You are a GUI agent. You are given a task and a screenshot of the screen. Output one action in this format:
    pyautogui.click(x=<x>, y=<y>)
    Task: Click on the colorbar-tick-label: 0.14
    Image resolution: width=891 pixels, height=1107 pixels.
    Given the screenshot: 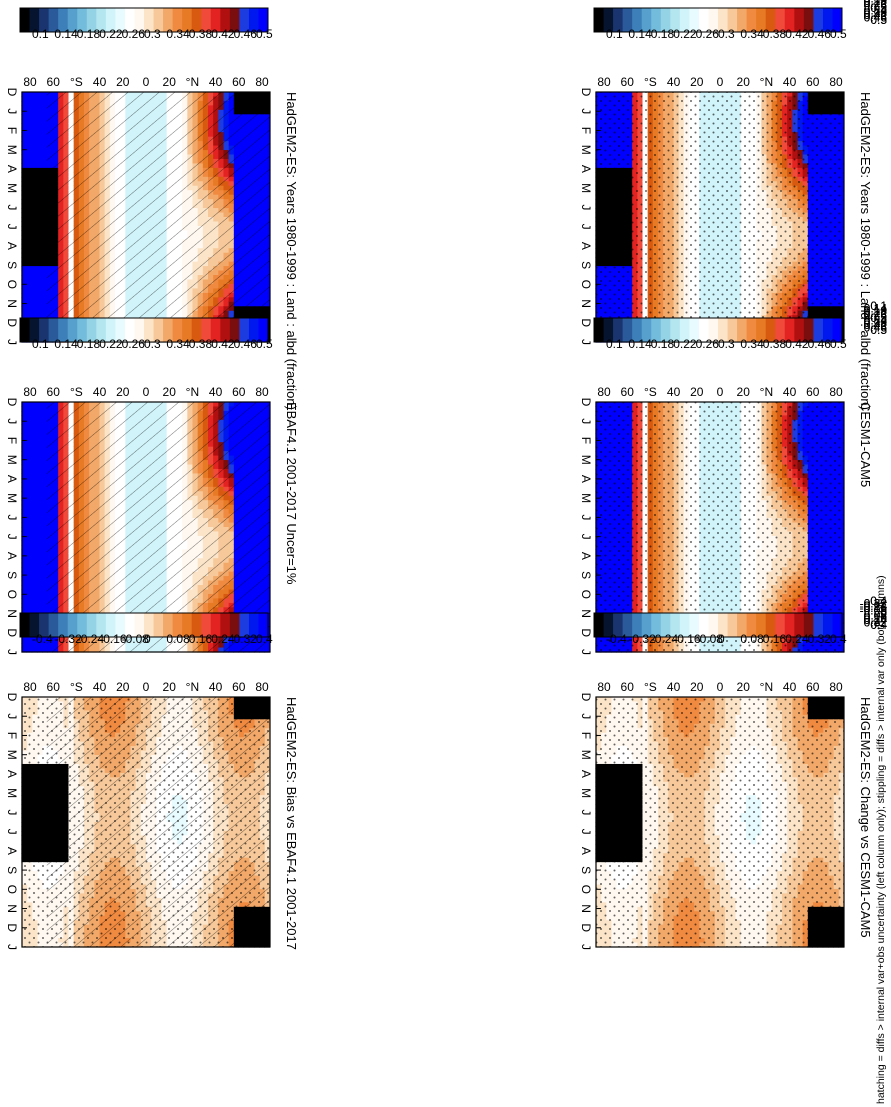 What is the action you would take?
    pyautogui.click(x=876, y=2)
    